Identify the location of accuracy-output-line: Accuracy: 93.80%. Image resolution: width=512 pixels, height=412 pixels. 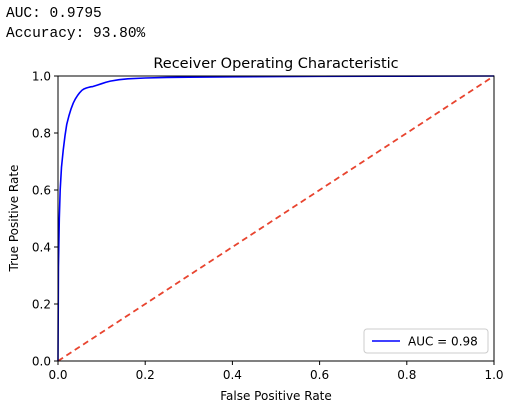
(76, 34).